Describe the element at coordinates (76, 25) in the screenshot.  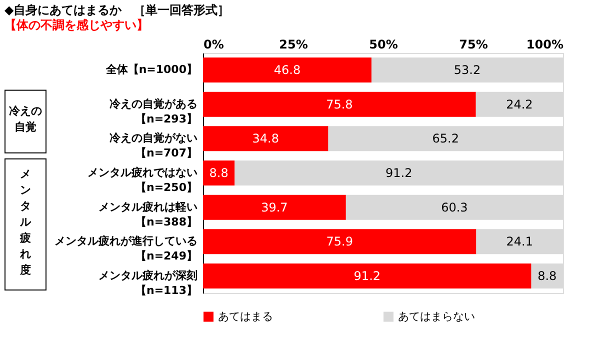
I see `text: 【体の不調を感じやすい】` at that location.